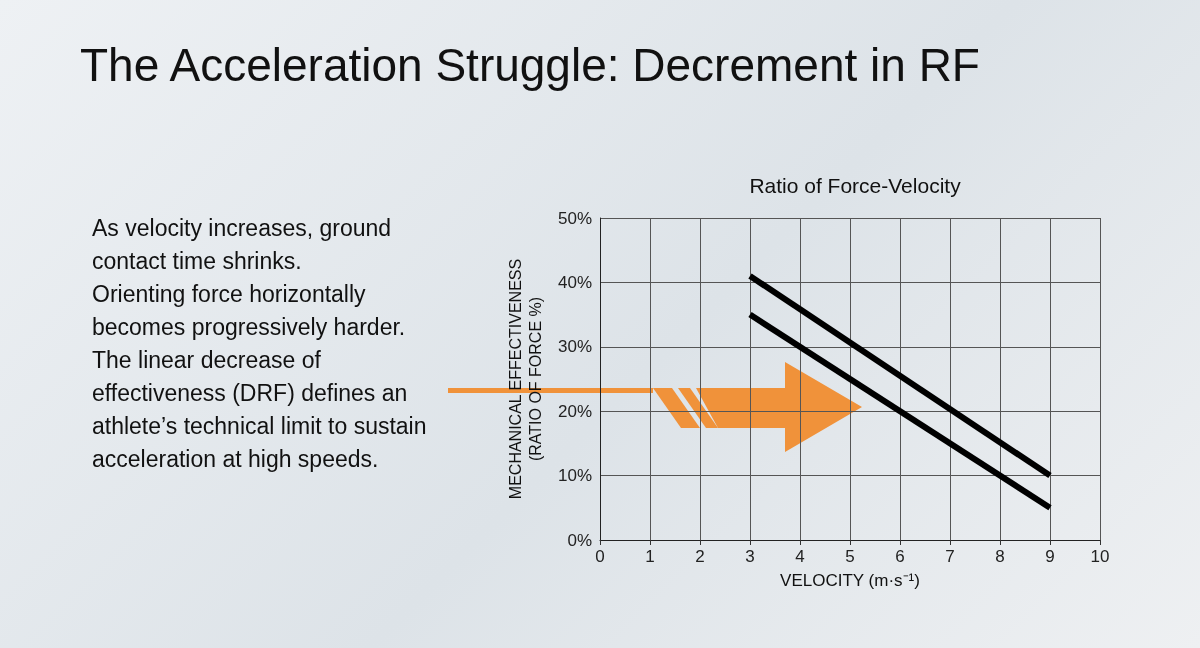  Describe the element at coordinates (574, 282) in the screenshot. I see `y-tick-label: 40%` at that location.